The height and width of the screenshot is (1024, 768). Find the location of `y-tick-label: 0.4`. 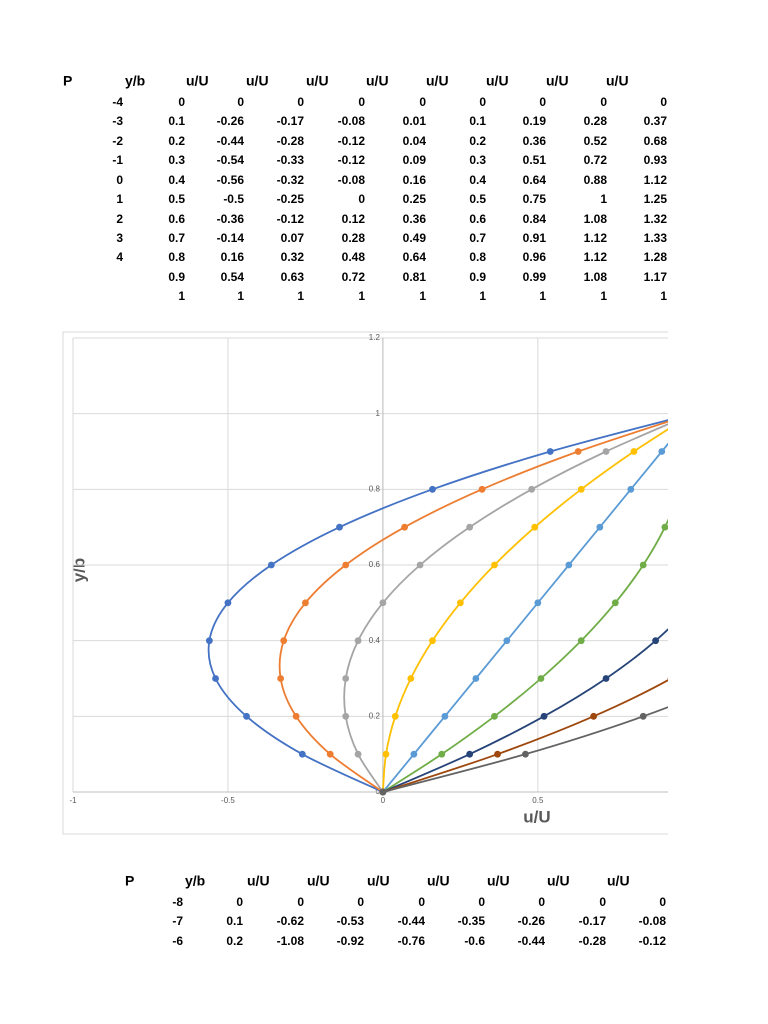

y-tick-label: 0.4 is located at coordinates (375, 640).